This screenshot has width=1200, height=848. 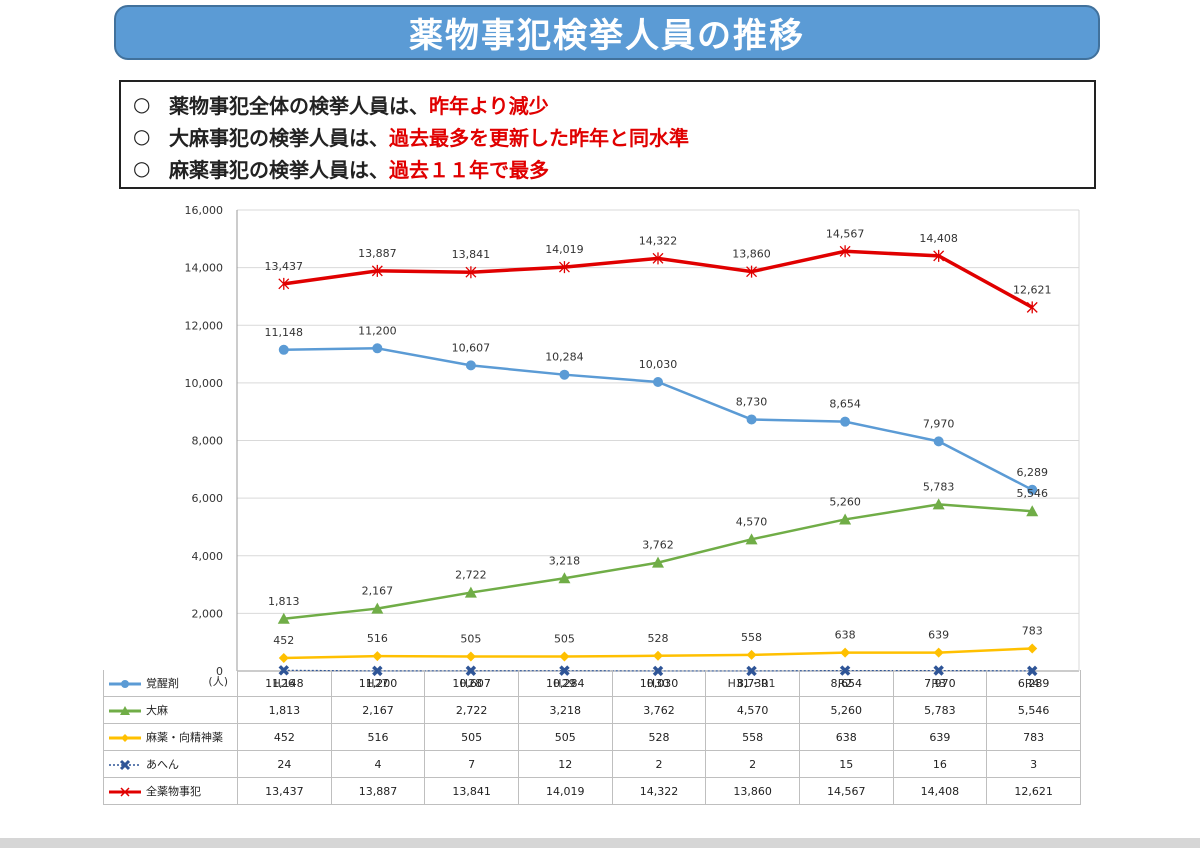 What do you see at coordinates (469, 169) in the screenshot?
I see `summary-highlight: 過去１１年で最多` at bounding box center [469, 169].